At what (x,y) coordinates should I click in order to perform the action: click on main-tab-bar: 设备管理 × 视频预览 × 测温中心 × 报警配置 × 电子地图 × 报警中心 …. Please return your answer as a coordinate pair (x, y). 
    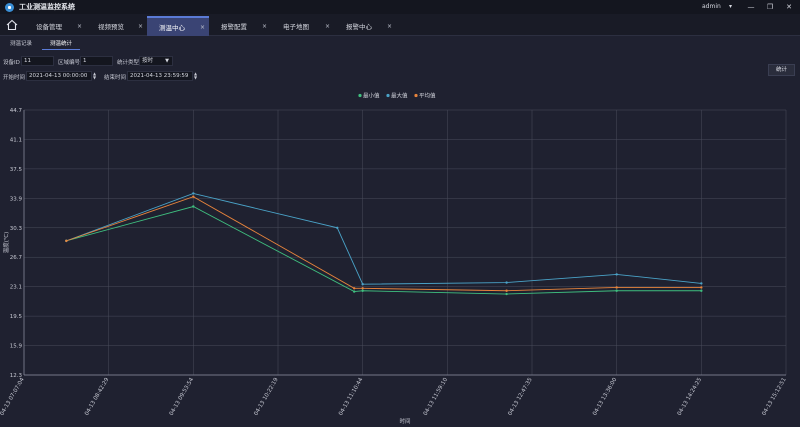
    Looking at the image, I should click on (400, 25).